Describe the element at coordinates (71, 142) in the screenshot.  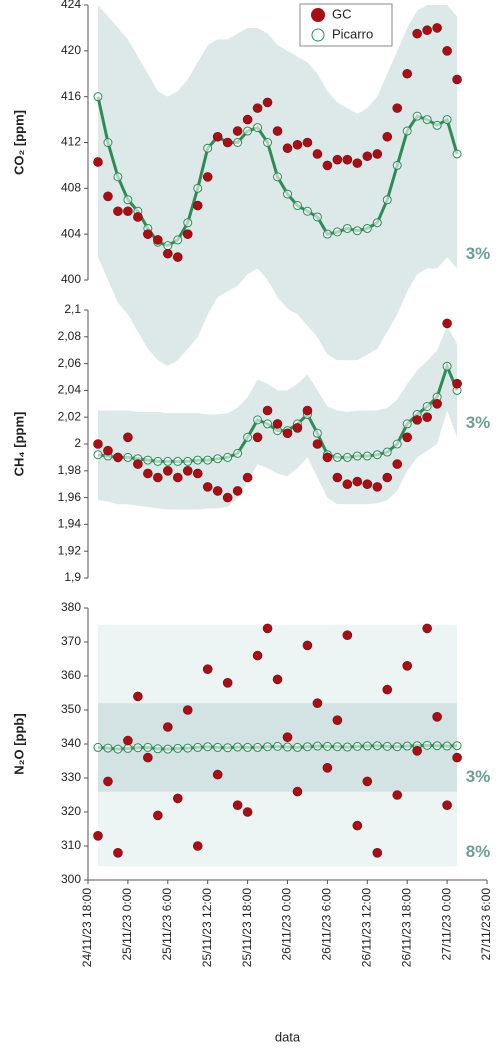
I see `y-tick-label: 412` at that location.